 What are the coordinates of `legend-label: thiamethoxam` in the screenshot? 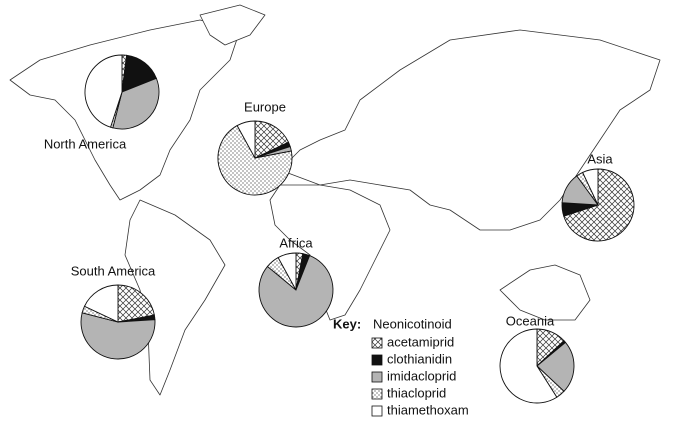 It's located at (428, 409).